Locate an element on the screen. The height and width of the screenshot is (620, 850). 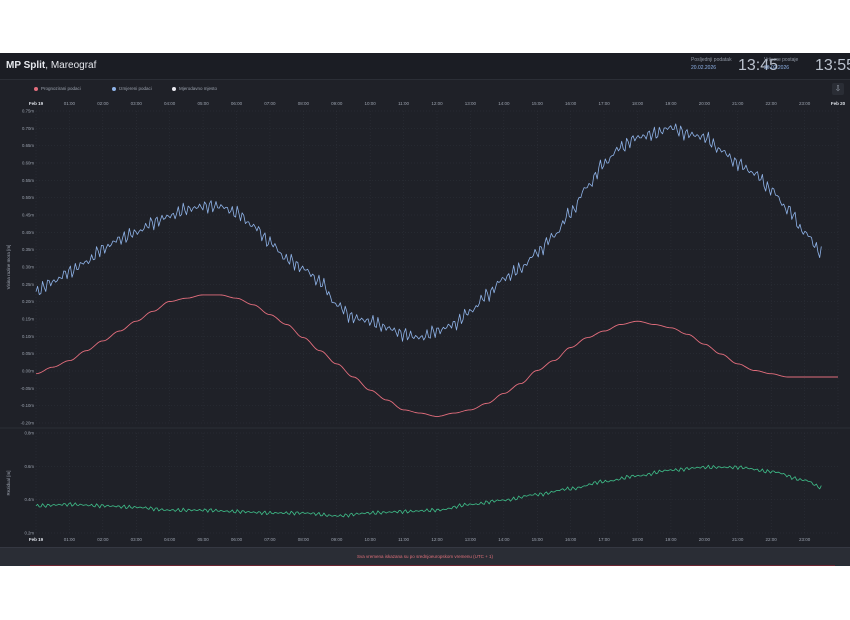
y-tick-label: 0.4m is located at coordinates (29, 499).